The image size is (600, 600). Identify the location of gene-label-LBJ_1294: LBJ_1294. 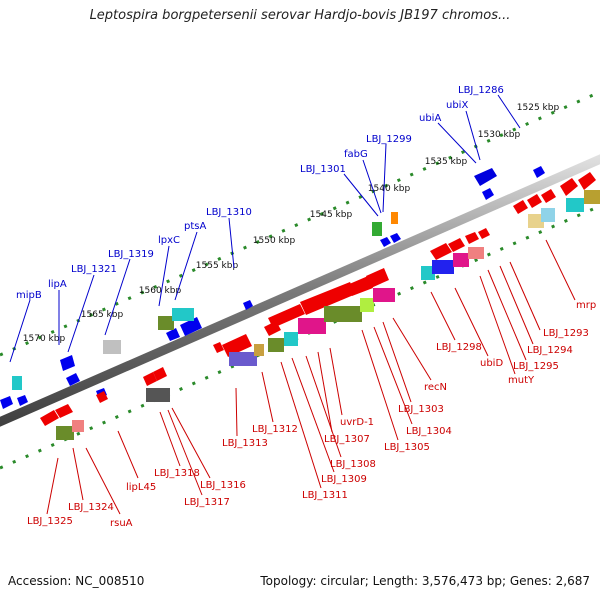
(550, 350).